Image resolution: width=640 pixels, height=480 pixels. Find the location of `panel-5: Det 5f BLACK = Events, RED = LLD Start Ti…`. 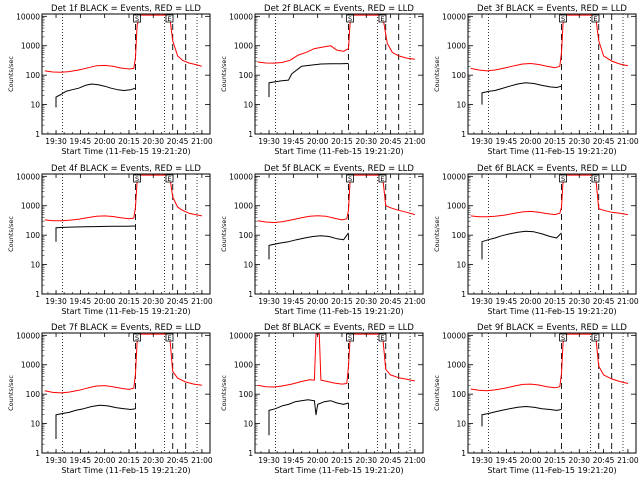

panel-5: Det 5f BLACK = Events, RED = LLD Start Ti… is located at coordinates (323, 240).